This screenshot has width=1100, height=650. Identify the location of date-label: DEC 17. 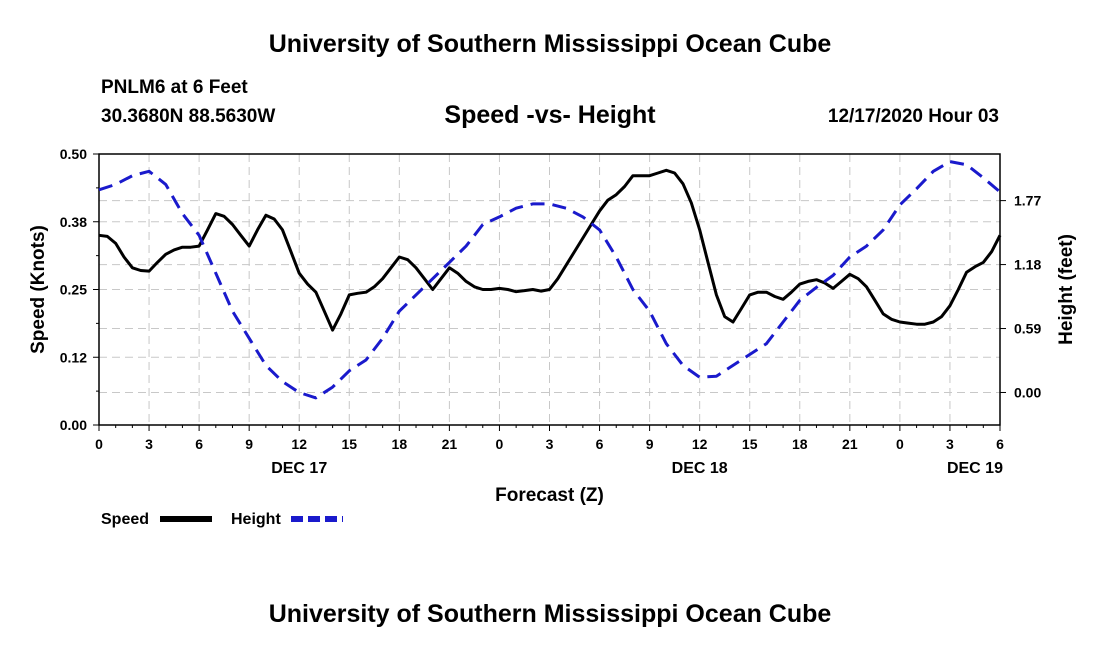
(299, 468).